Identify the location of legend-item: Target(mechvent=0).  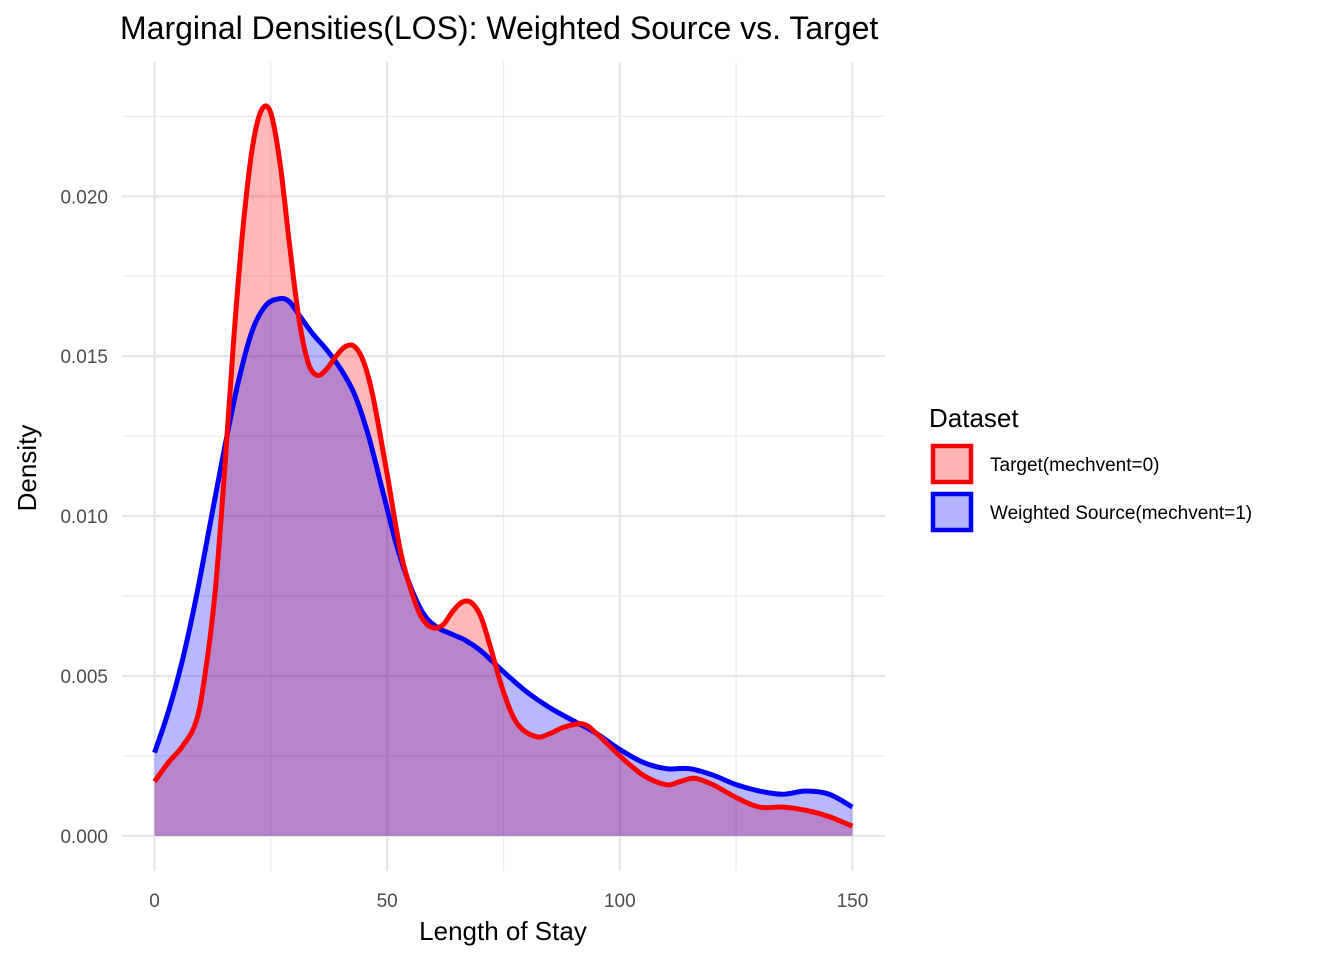
(1045, 464).